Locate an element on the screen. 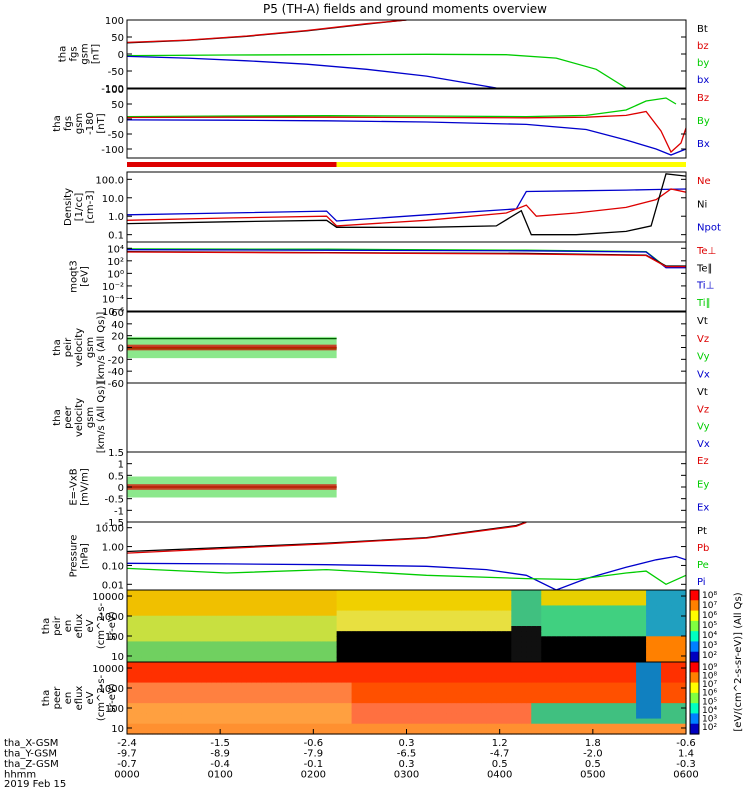  series-line-bz is located at coordinates (267, 32).